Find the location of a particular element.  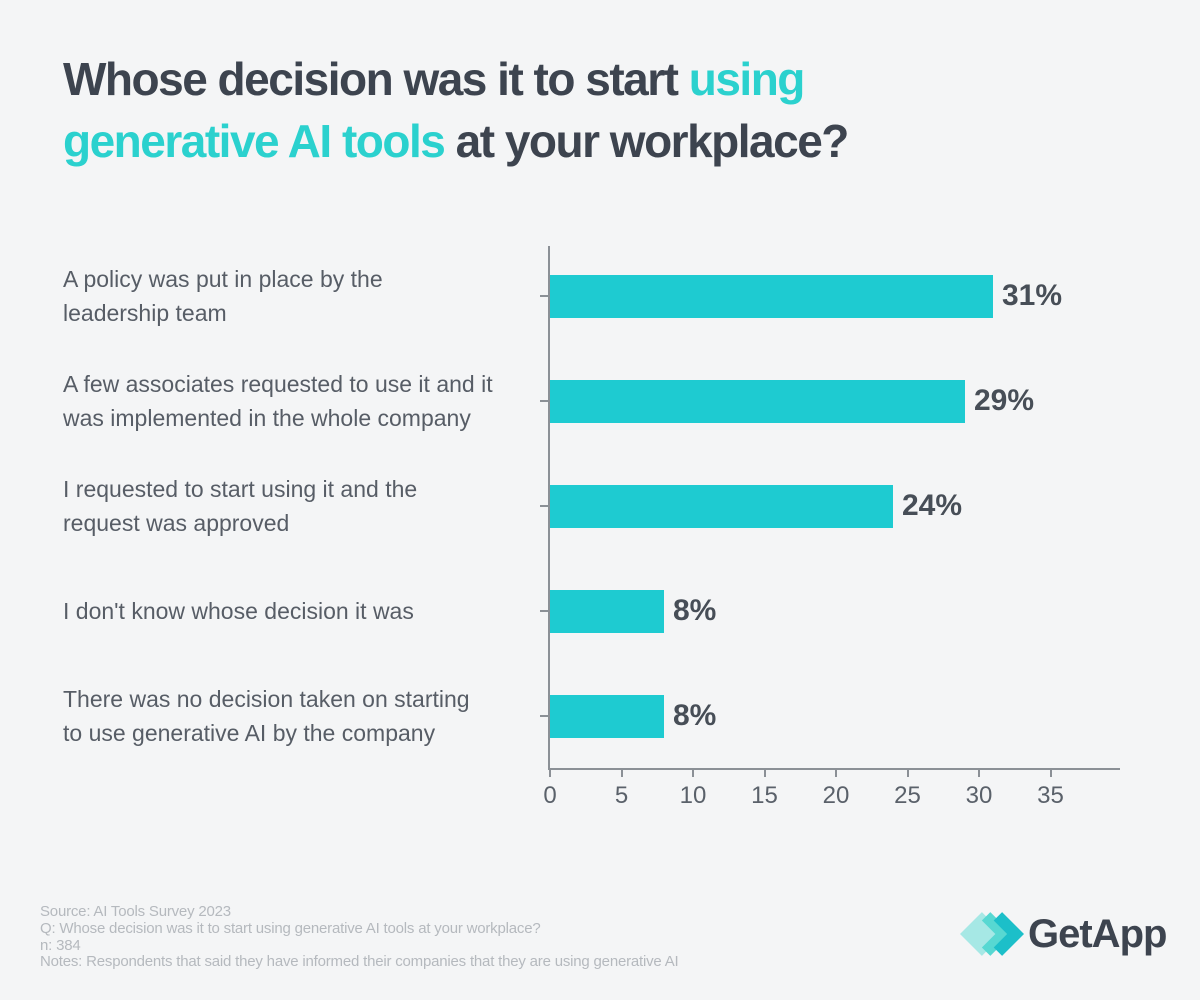

y-axis-line is located at coordinates (549, 508).